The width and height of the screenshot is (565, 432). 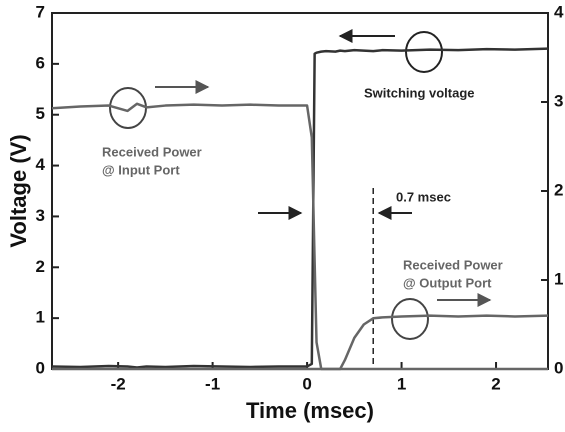 I want to click on y-tick-label: 4, so click(x=41, y=164).